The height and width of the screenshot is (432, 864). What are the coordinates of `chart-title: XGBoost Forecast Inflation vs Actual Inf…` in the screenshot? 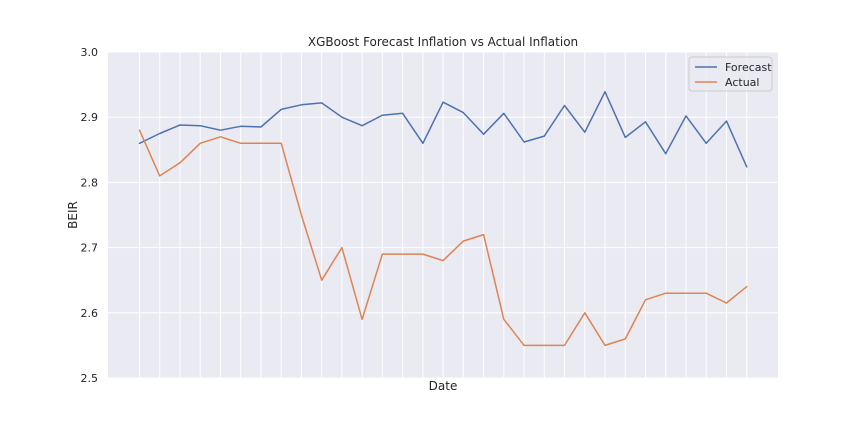 It's located at (443, 42).